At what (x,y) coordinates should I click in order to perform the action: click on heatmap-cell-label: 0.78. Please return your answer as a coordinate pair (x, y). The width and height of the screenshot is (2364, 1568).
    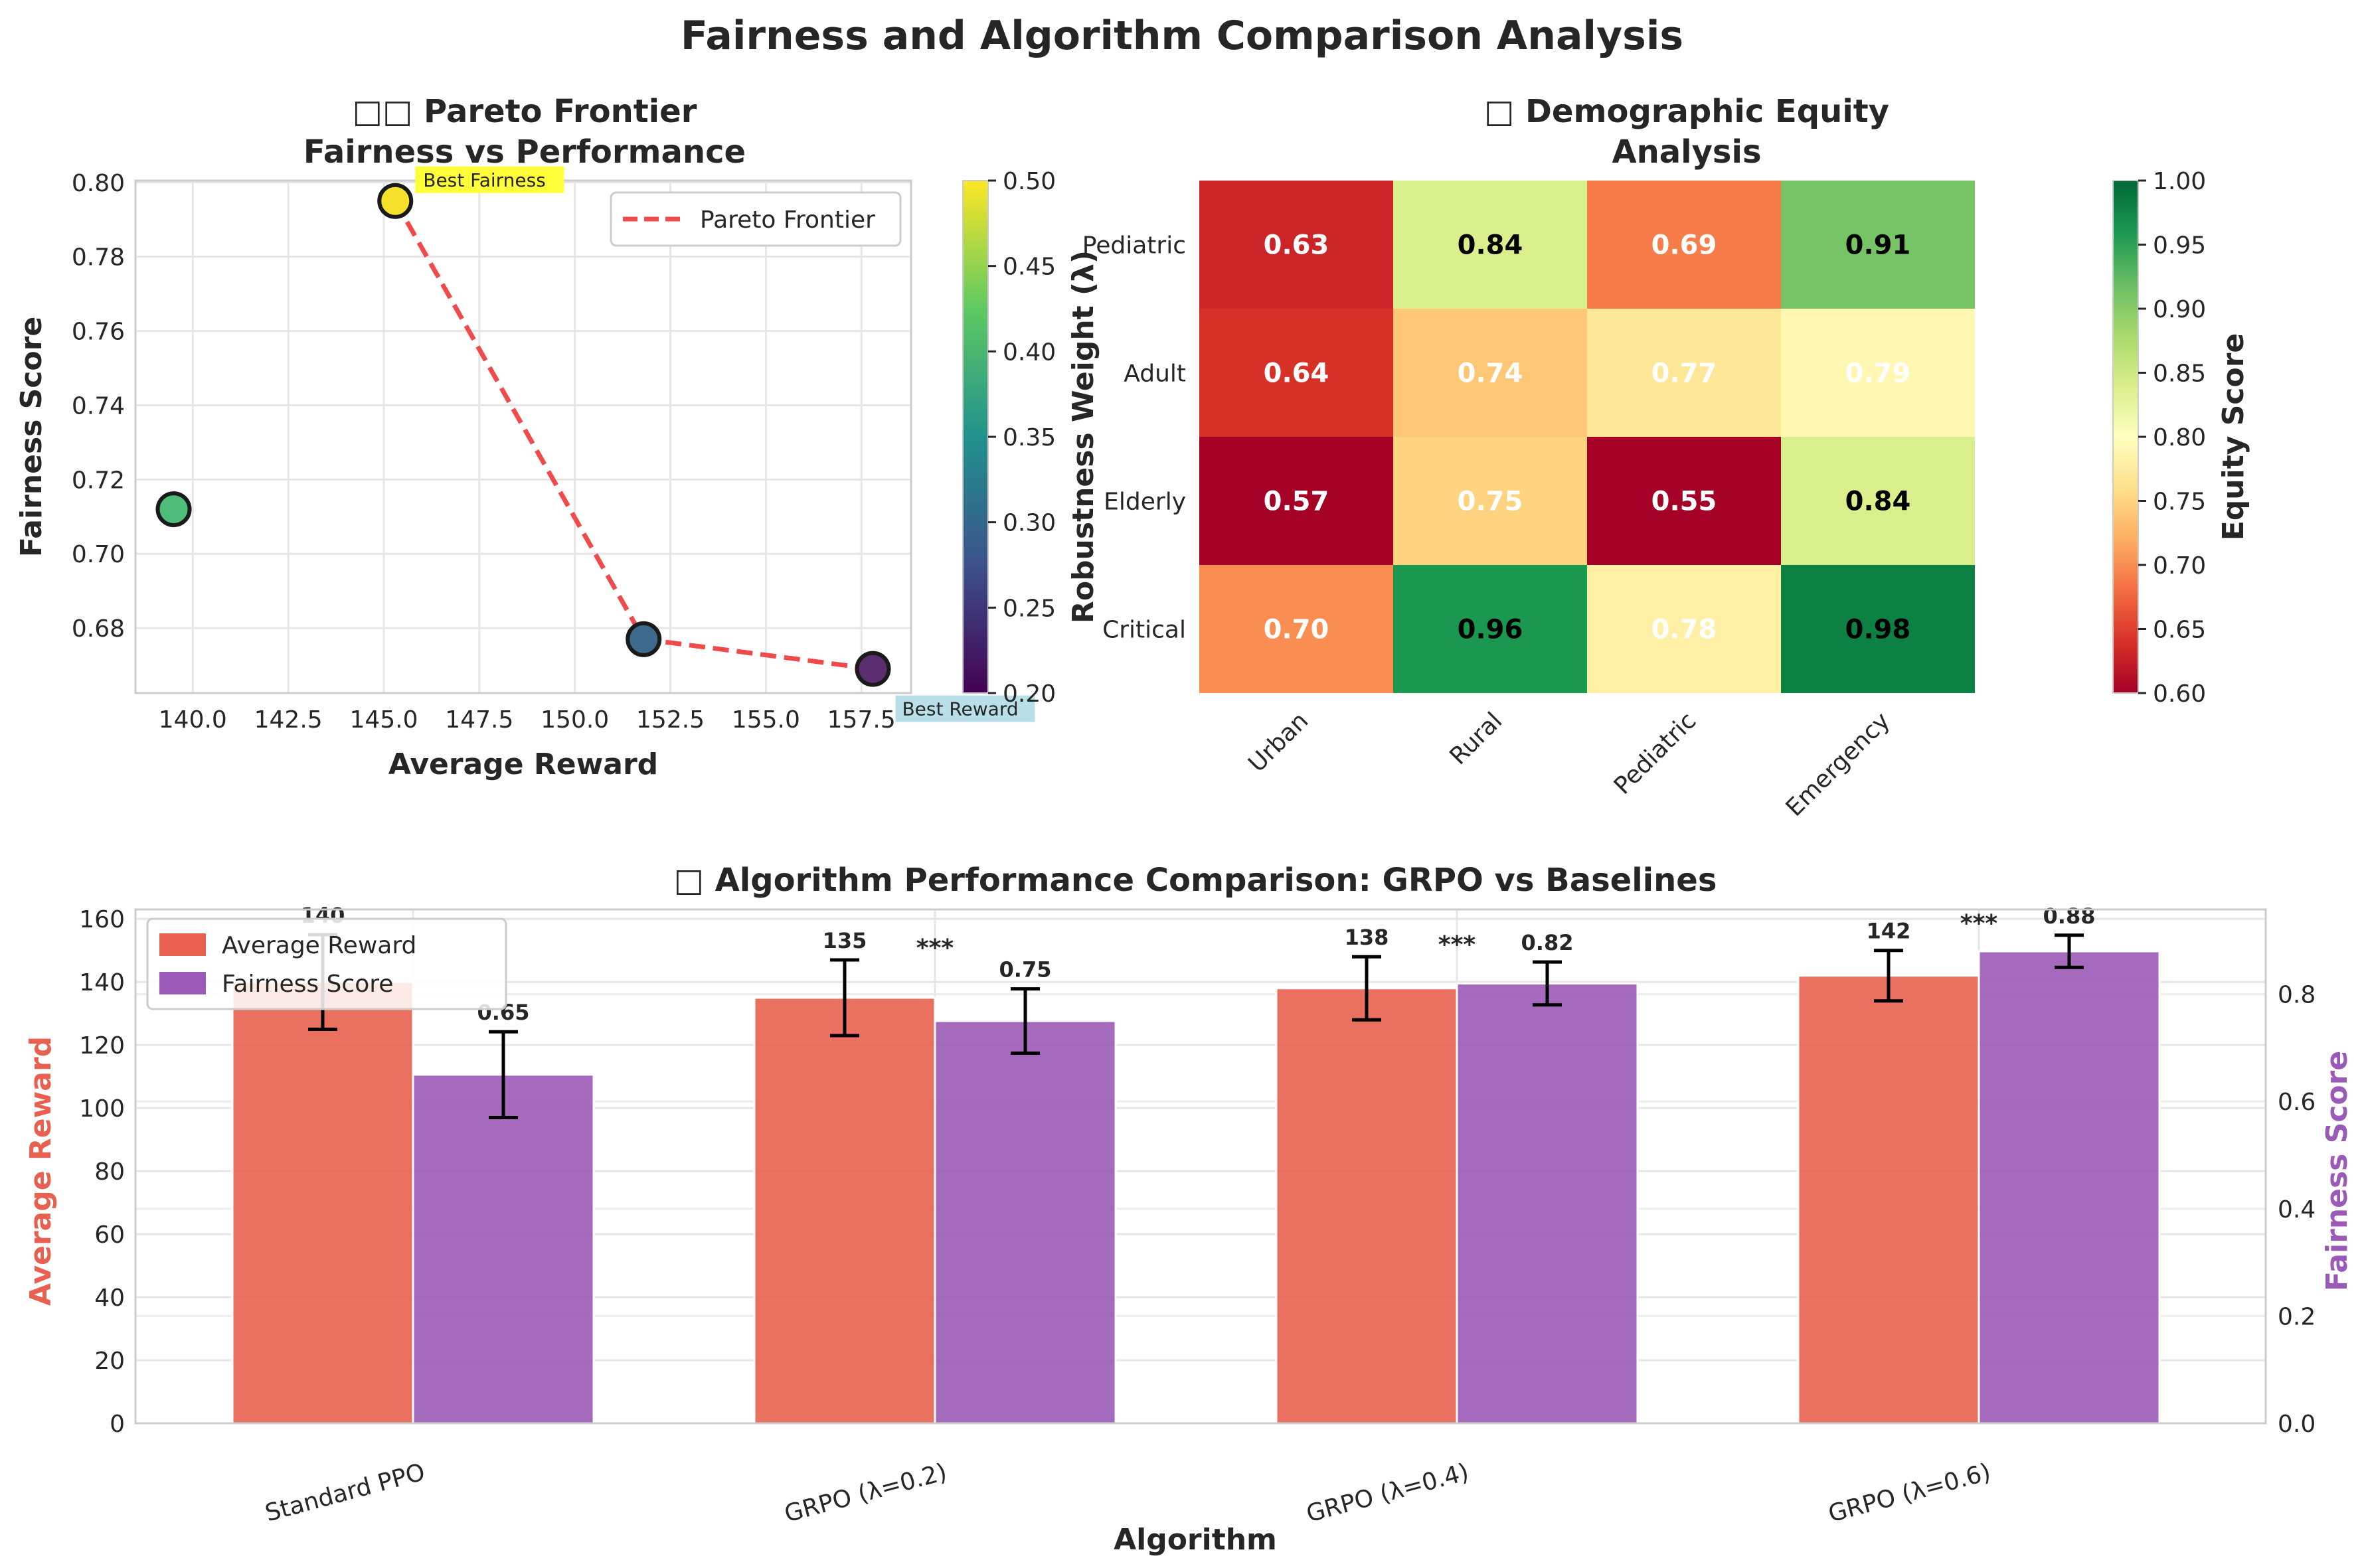
    Looking at the image, I should click on (1684, 630).